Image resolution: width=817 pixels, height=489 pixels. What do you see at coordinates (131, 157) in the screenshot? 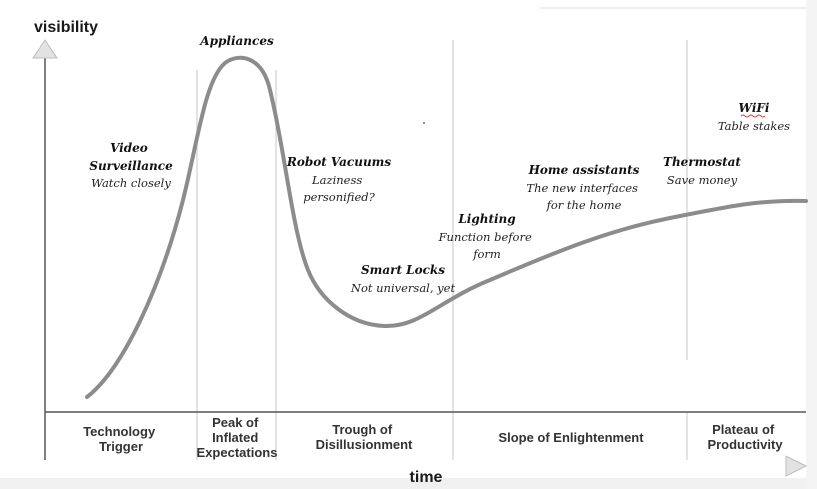
I see `tech-video-surveillance-name: Video Surveillance` at bounding box center [131, 157].